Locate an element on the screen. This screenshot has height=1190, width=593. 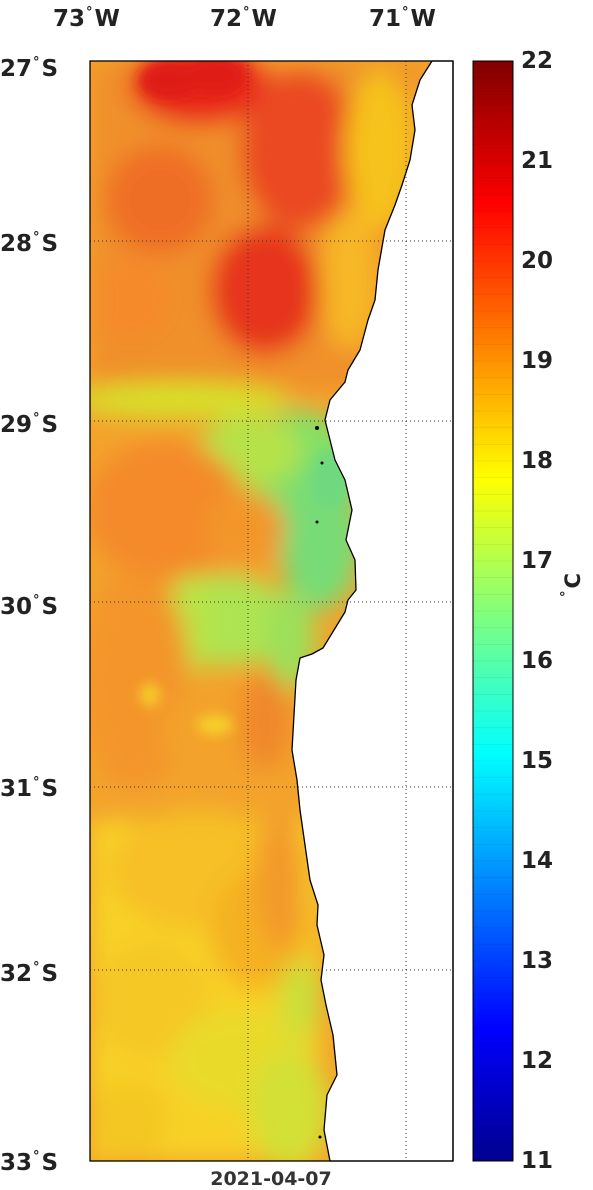
colorbar-tick-19: 19 is located at coordinates (537, 361).